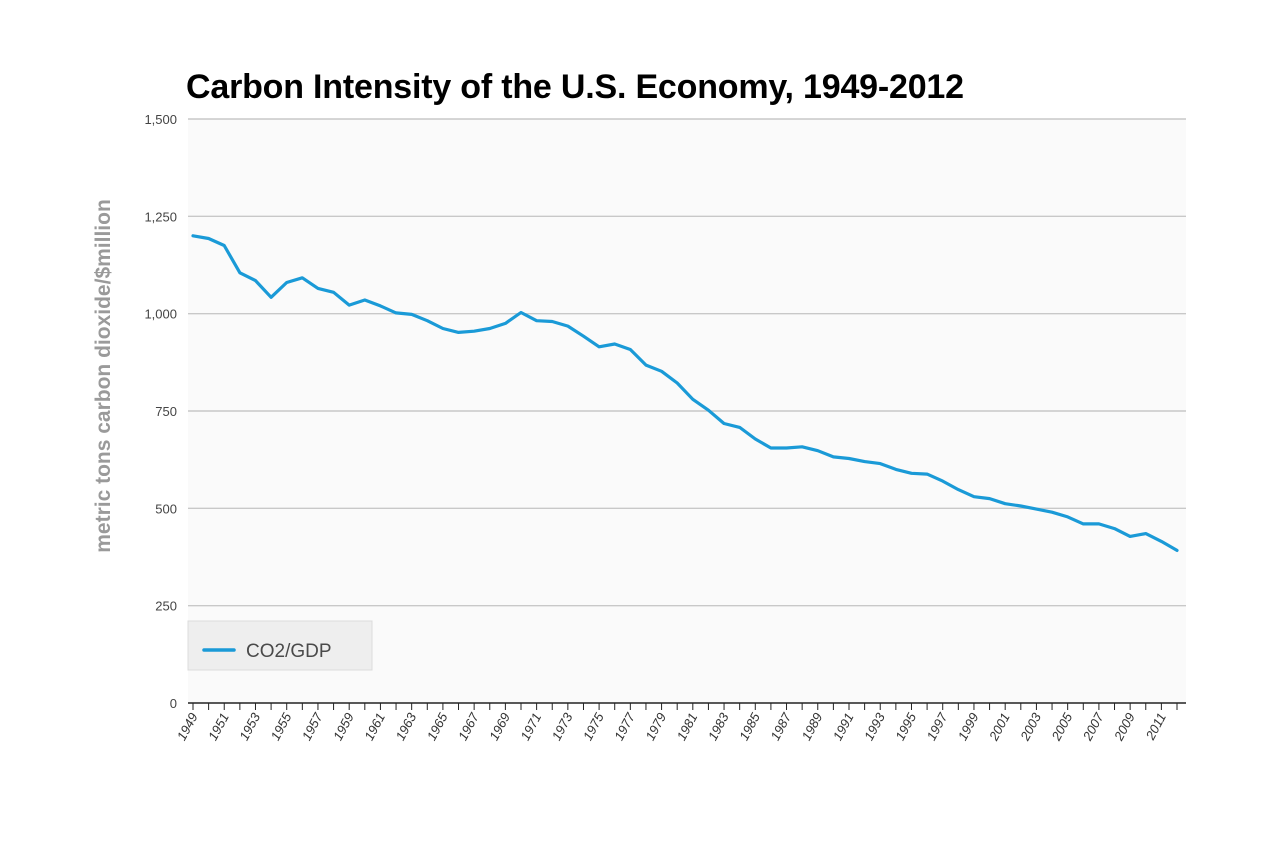 The height and width of the screenshot is (850, 1280). I want to click on x-tick-label: 1983, so click(718, 726).